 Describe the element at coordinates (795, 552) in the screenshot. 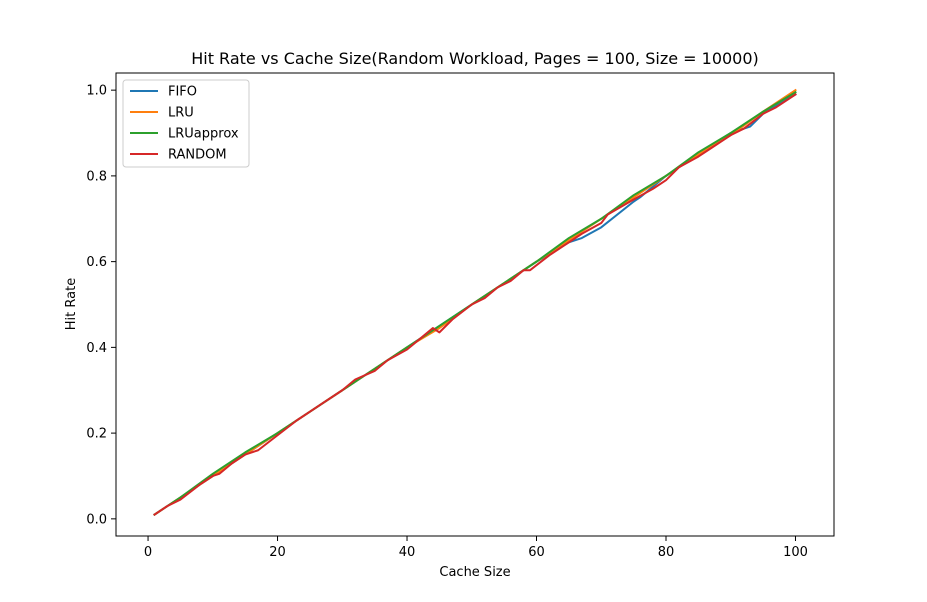

I see `x-tick-label: 100` at that location.